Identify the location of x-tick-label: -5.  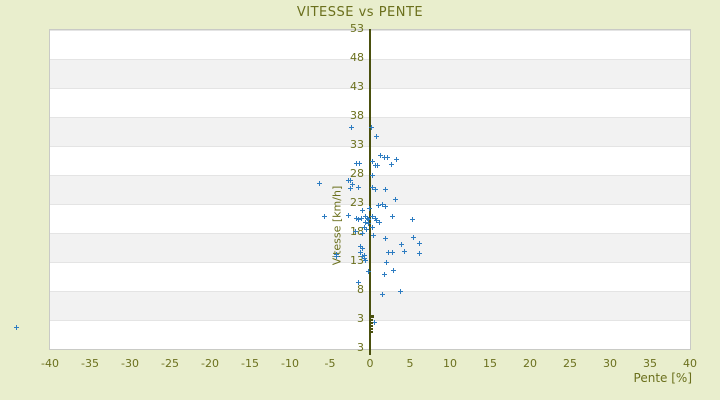
(330, 363).